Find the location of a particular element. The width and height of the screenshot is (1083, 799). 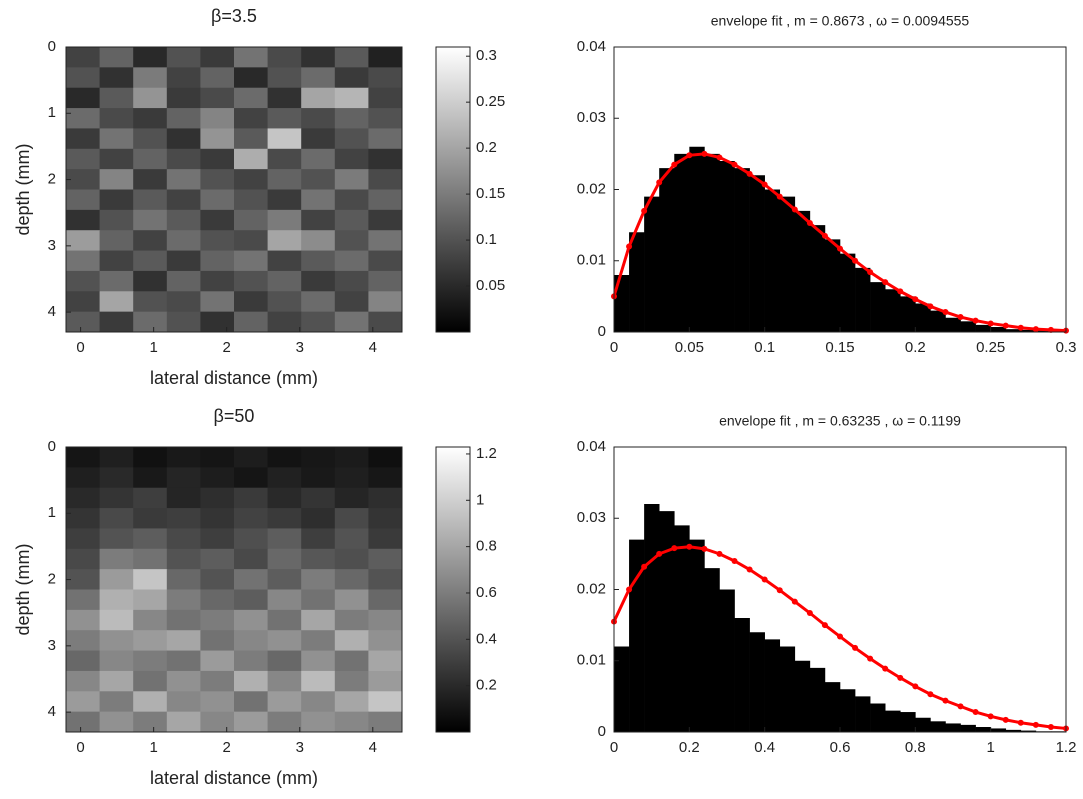

y-tick-label: 0.03 is located at coordinates (591, 517).